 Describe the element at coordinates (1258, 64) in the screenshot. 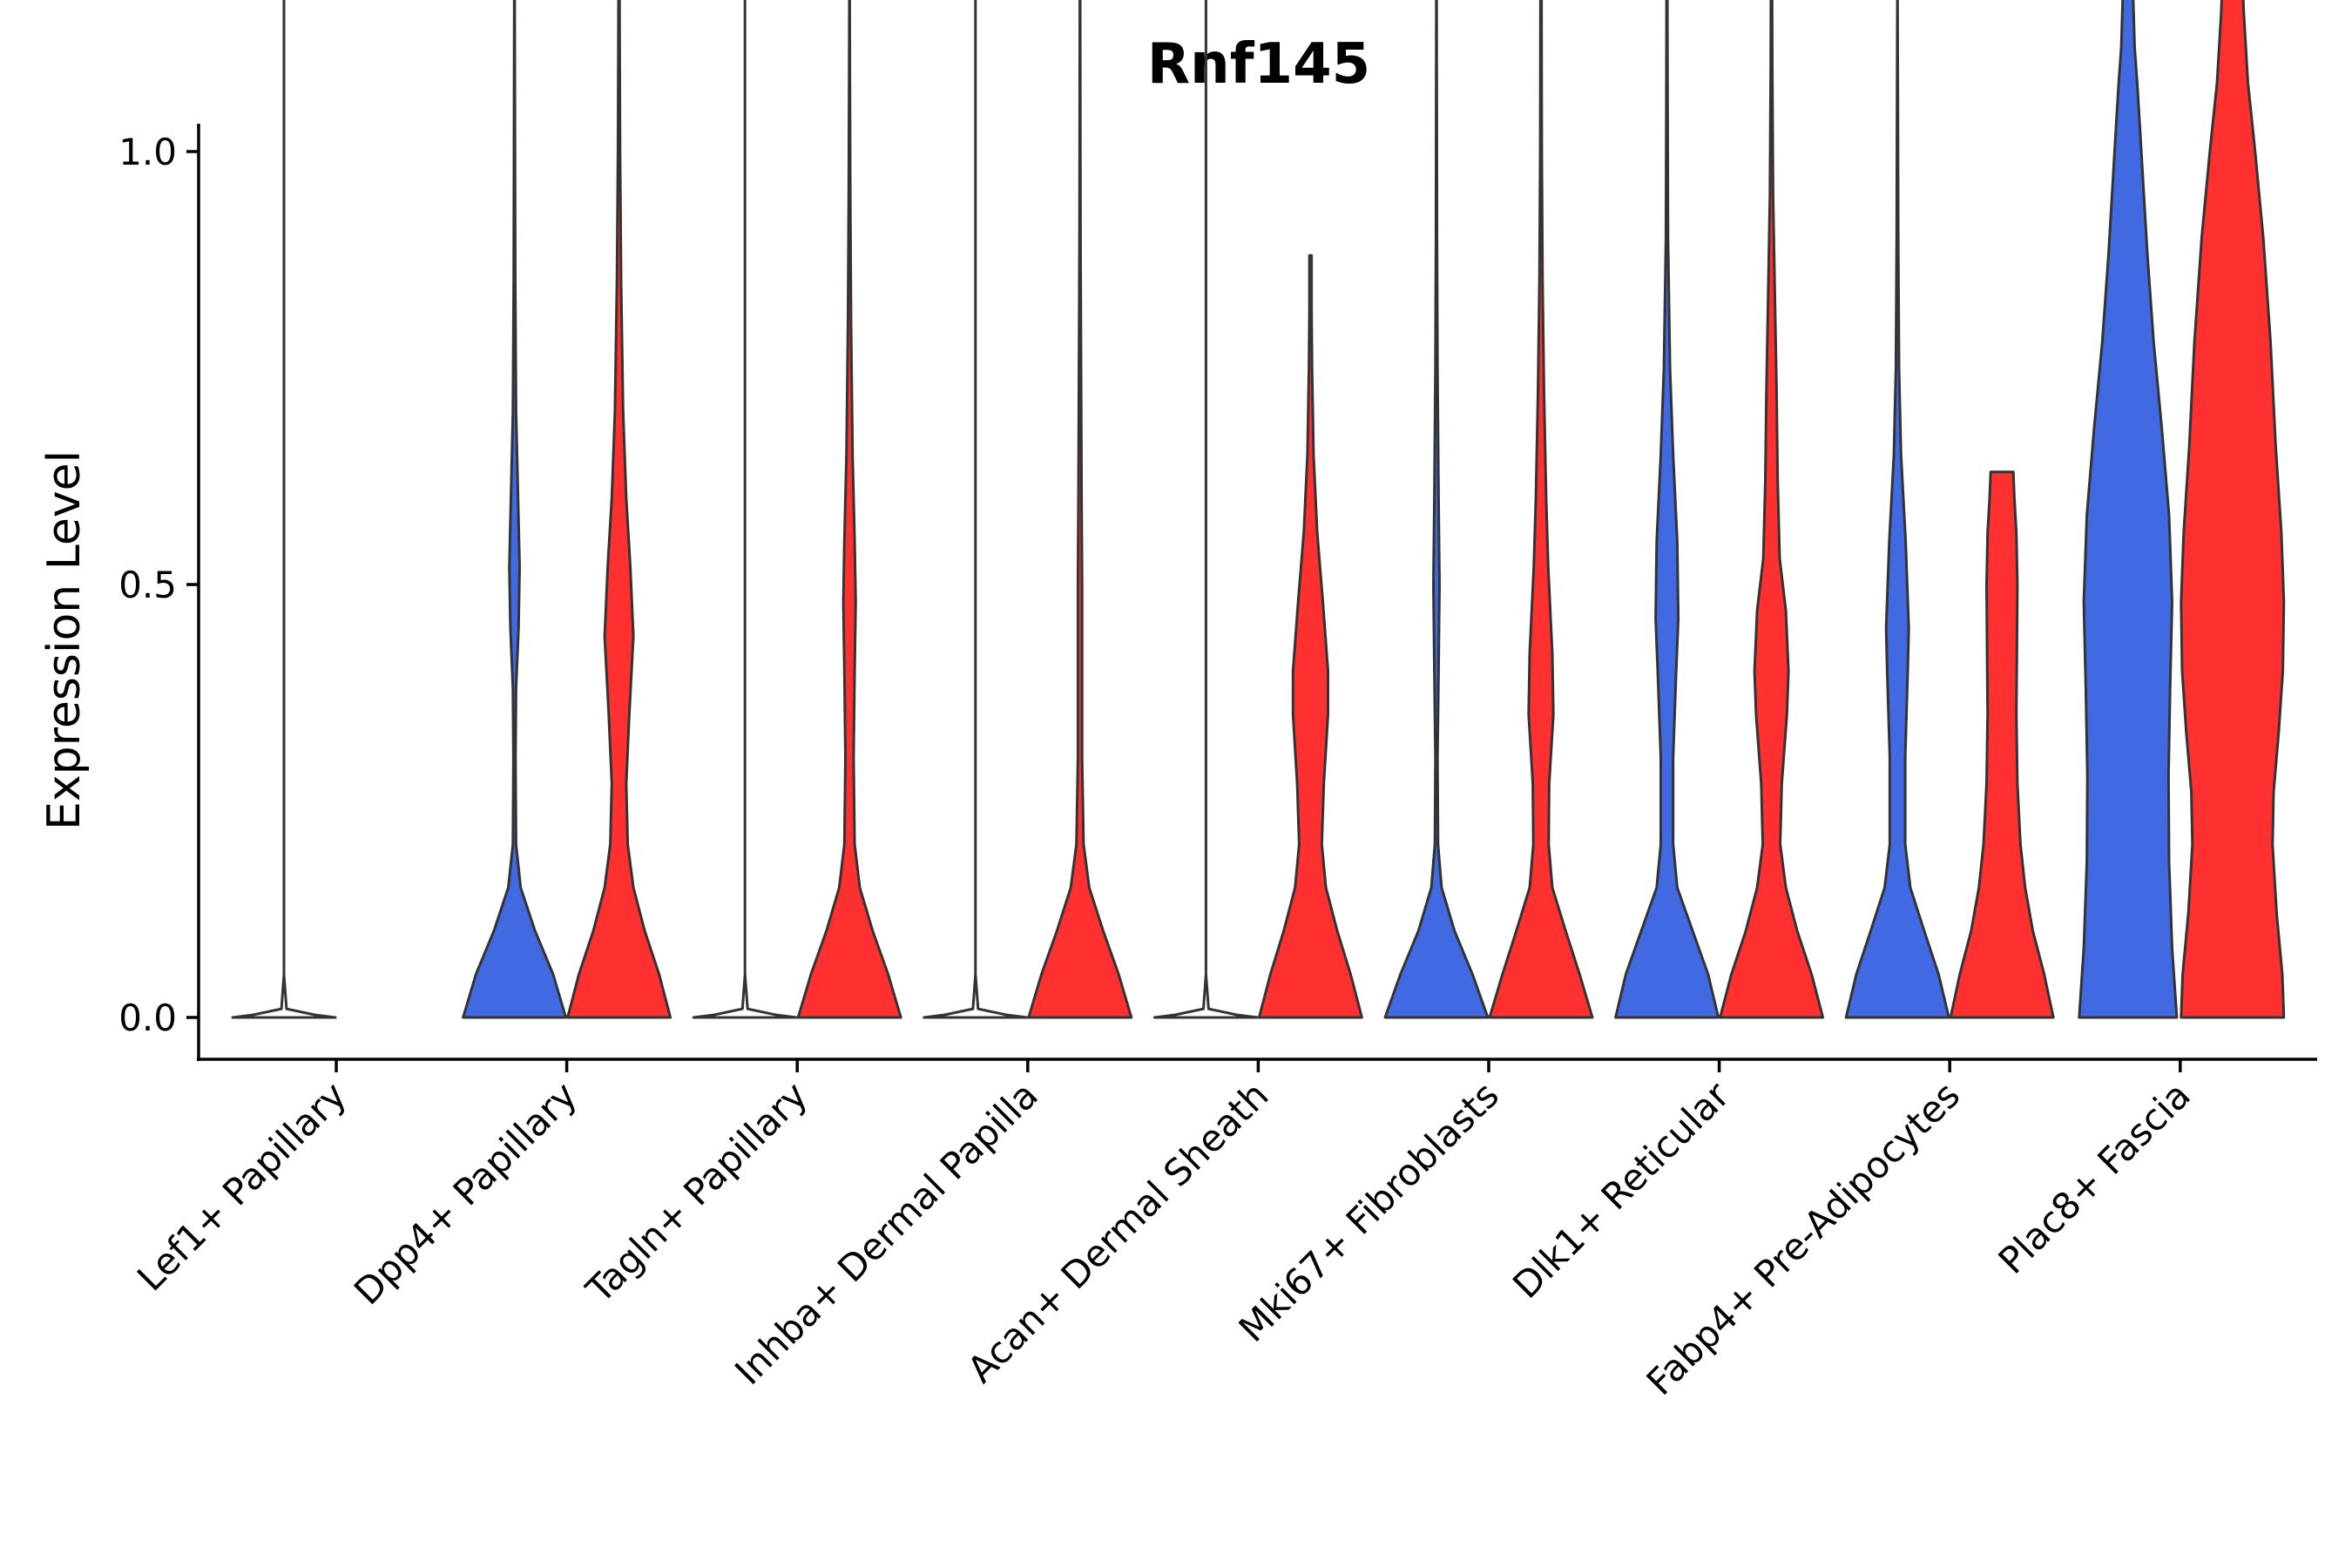

I see `chart-title: Rnf145` at that location.